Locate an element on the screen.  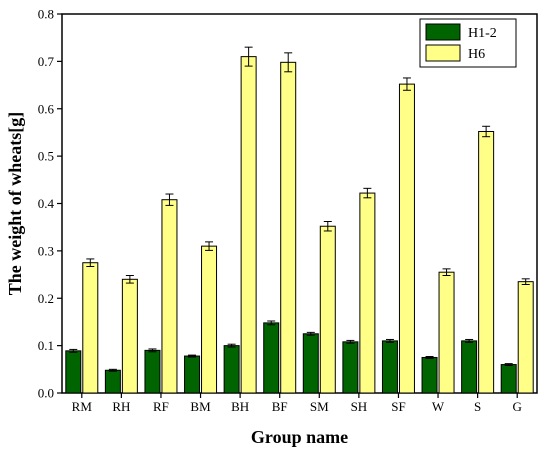
legend-label-h6: H6 is located at coordinates (476, 54).